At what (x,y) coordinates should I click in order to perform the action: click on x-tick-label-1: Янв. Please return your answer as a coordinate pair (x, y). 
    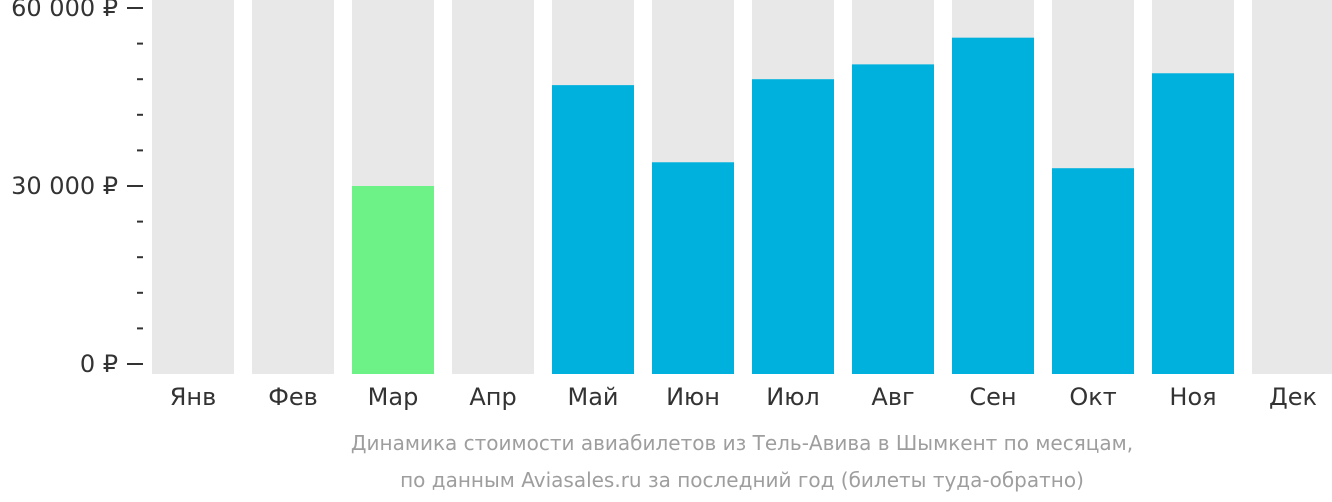
    Looking at the image, I should click on (193, 397).